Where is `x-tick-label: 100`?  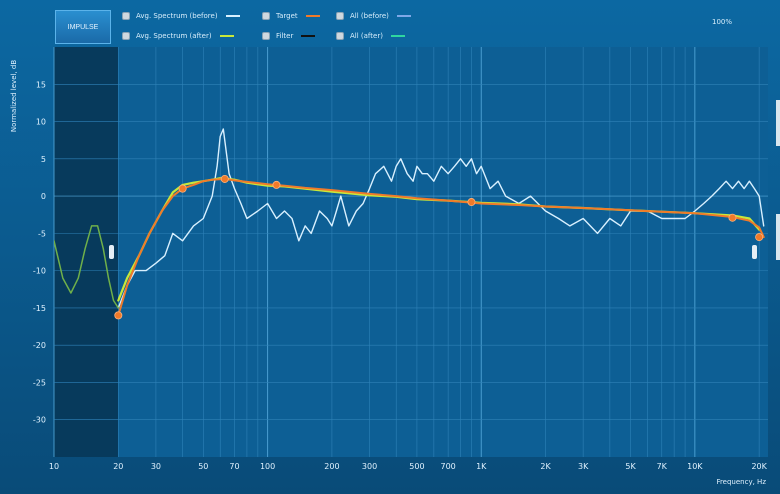
x-tick-label: 100 is located at coordinates (267, 466).